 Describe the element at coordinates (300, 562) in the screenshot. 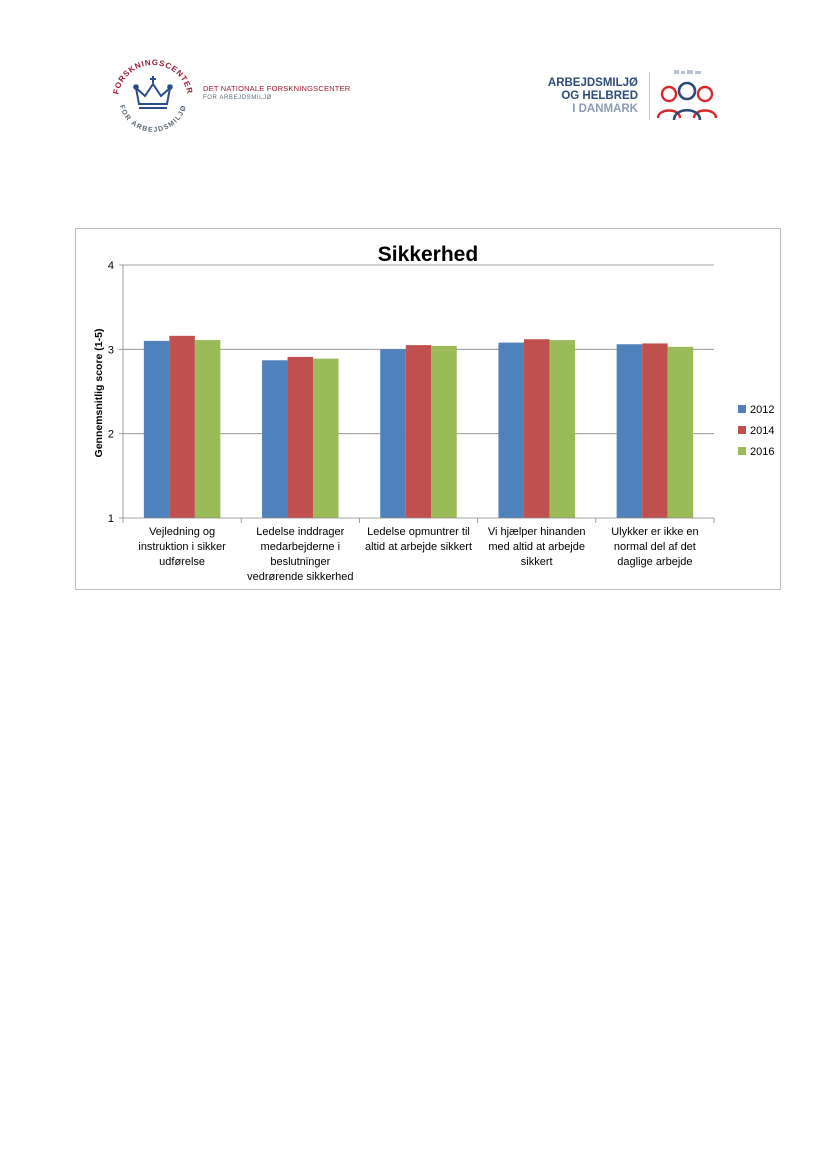

I see `x-tick-label-line: beslutninger` at that location.